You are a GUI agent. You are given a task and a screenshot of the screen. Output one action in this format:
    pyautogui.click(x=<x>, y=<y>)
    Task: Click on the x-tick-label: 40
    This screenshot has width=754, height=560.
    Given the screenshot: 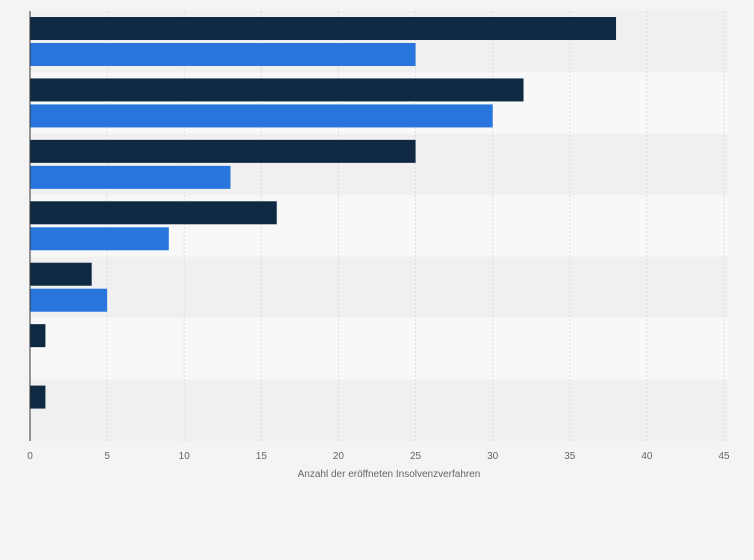 What is the action you would take?
    pyautogui.click(x=647, y=456)
    